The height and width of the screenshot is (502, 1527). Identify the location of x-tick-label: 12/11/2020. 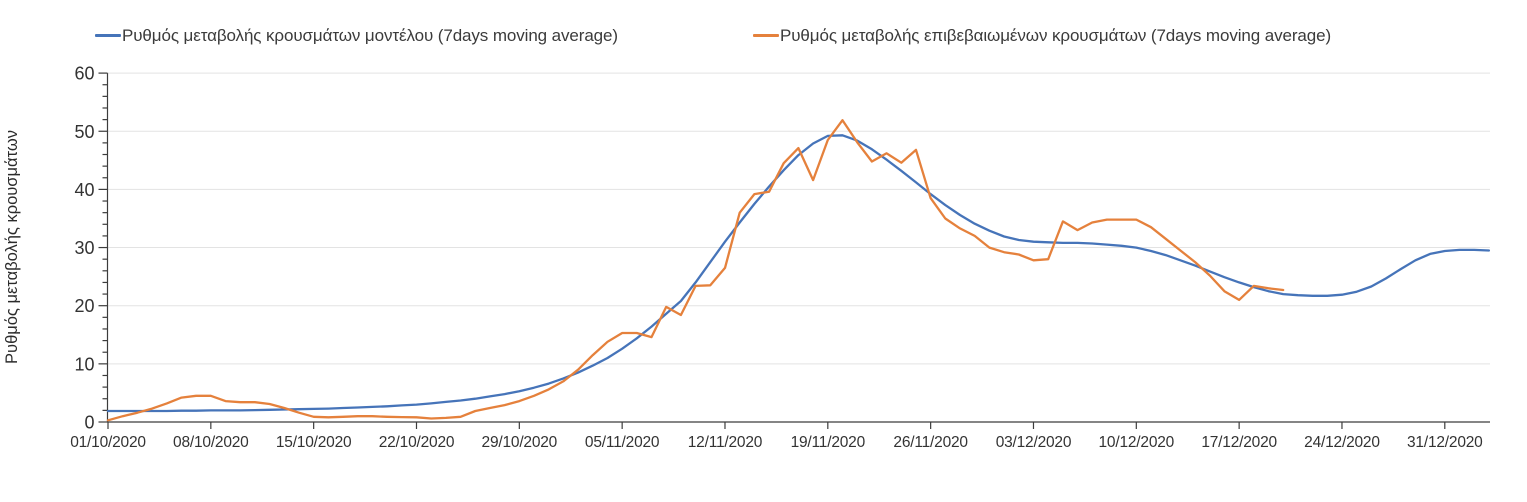
(725, 442).